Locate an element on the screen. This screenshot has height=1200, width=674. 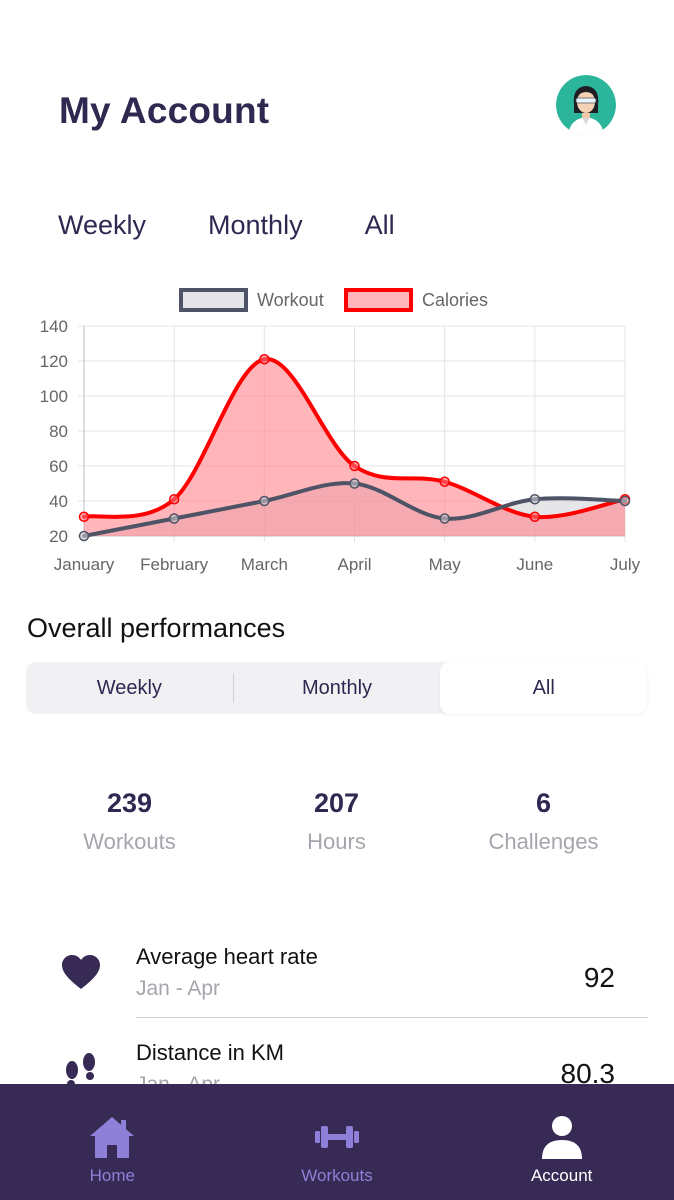
tab-monthly: Monthly is located at coordinates (255, 225).